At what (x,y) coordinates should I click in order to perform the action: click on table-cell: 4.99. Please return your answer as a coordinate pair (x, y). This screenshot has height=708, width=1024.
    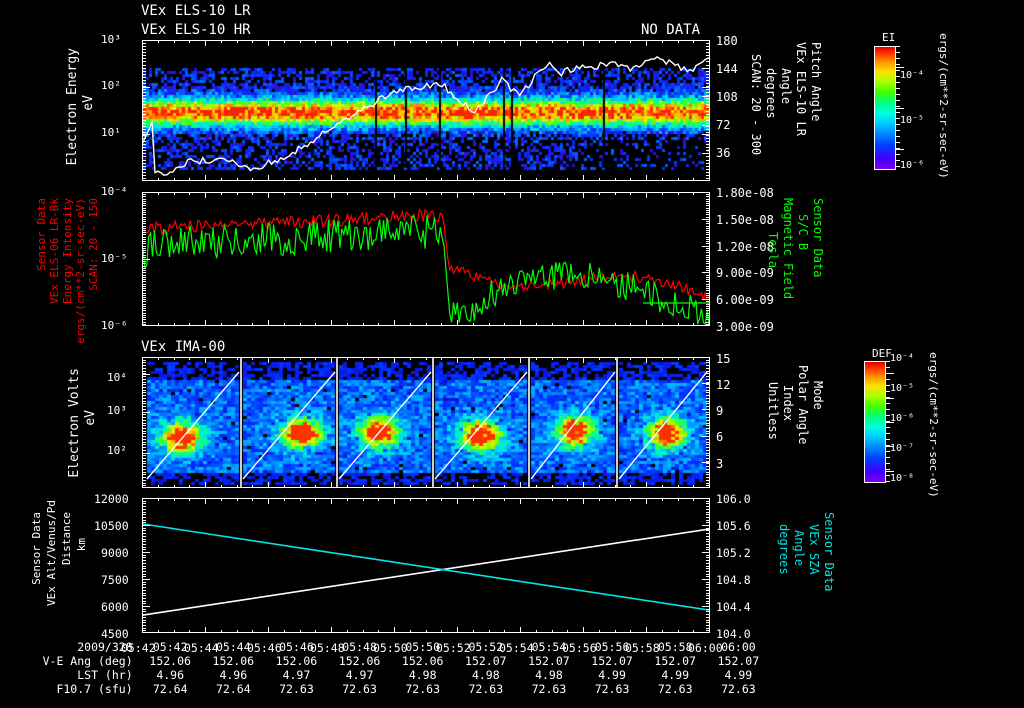
    Looking at the image, I should click on (675, 675).